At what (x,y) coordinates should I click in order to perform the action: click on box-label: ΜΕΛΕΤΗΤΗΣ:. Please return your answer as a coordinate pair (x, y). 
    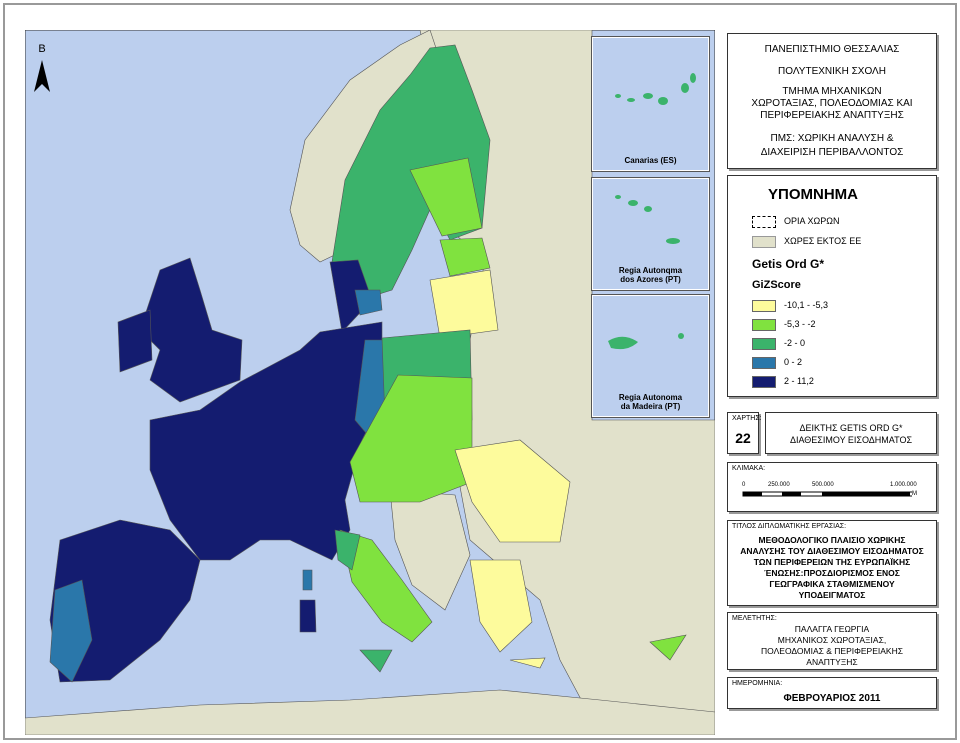
    Looking at the image, I should click on (754, 618).